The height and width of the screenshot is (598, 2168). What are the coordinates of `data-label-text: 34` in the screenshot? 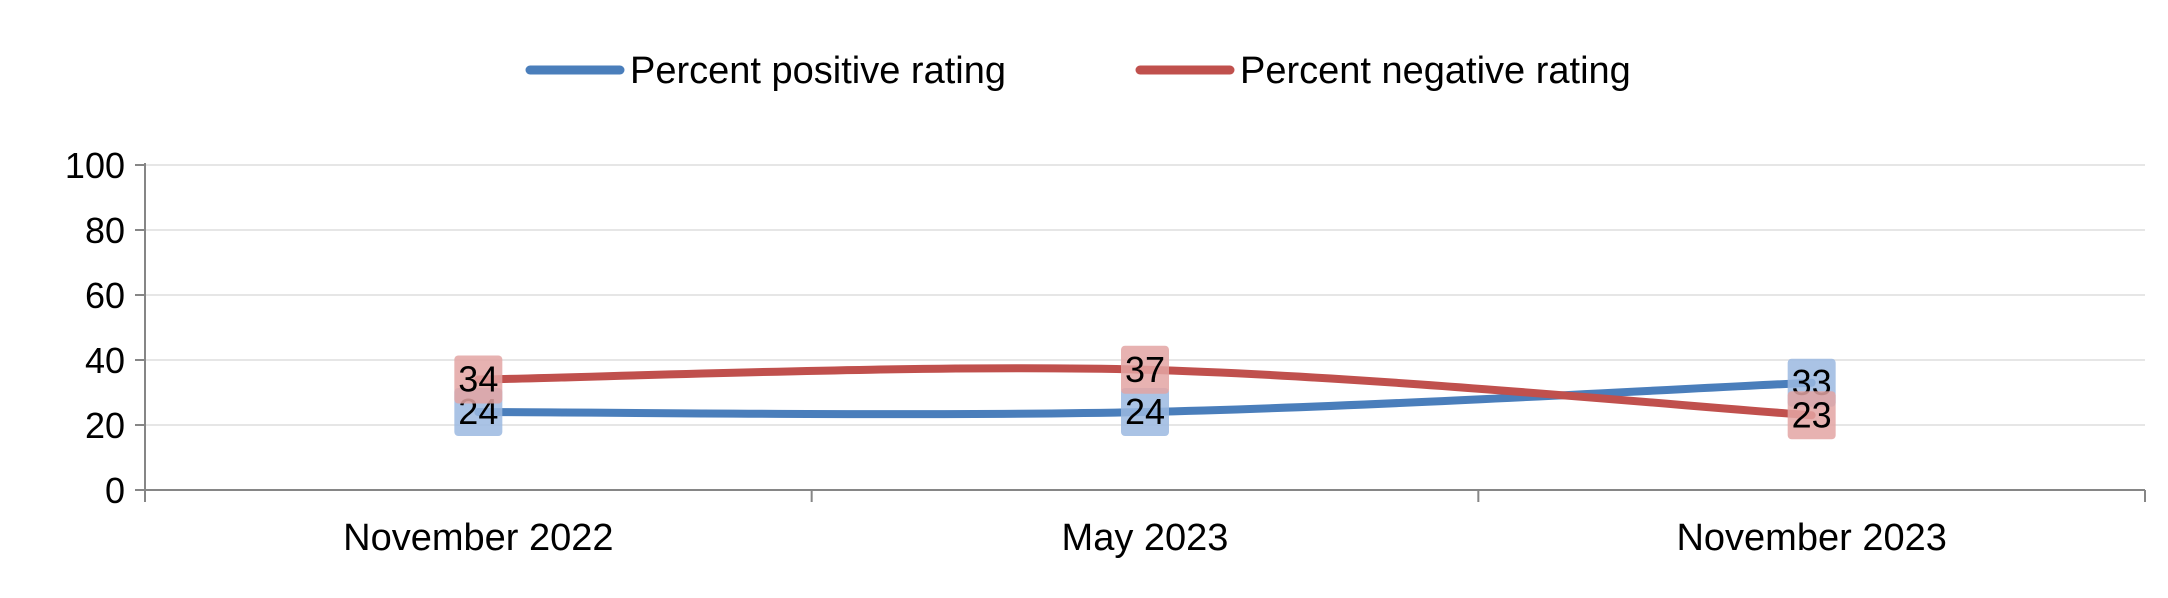 It's located at (478, 379).